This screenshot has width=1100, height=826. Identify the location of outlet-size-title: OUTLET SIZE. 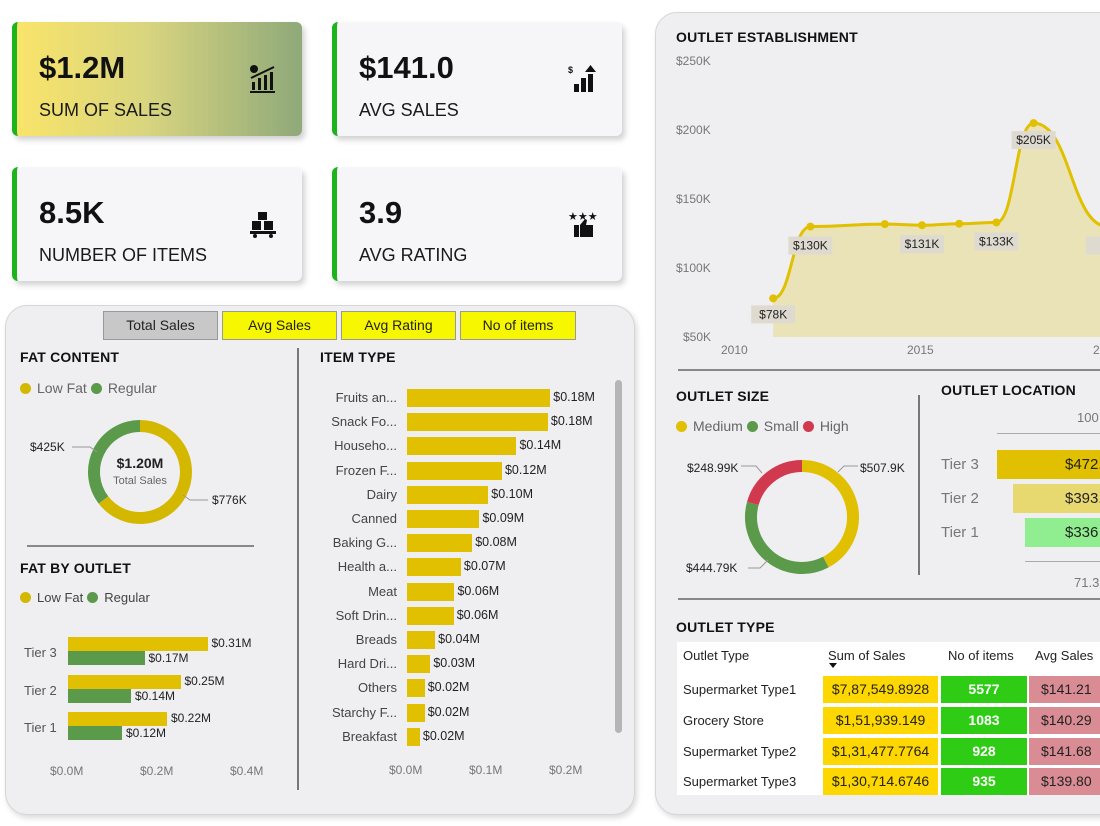
(723, 396).